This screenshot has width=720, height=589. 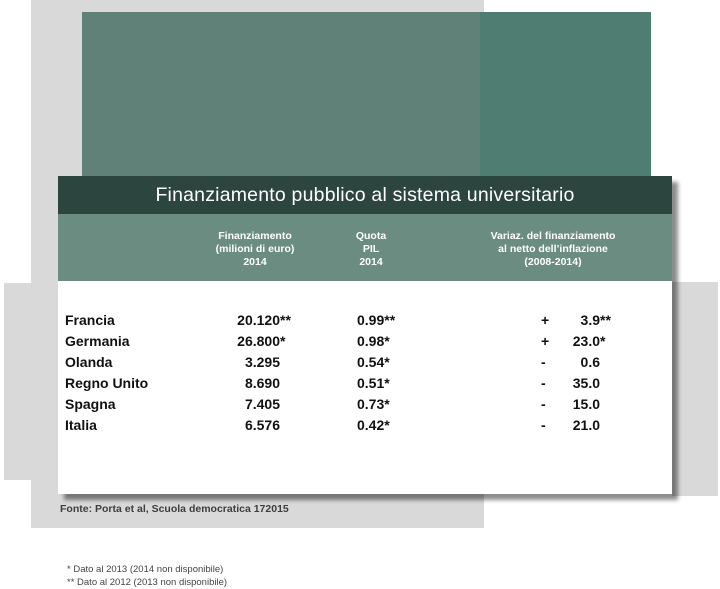 I want to click on column-header-line: Variaz. del finanziamento, so click(x=553, y=236).